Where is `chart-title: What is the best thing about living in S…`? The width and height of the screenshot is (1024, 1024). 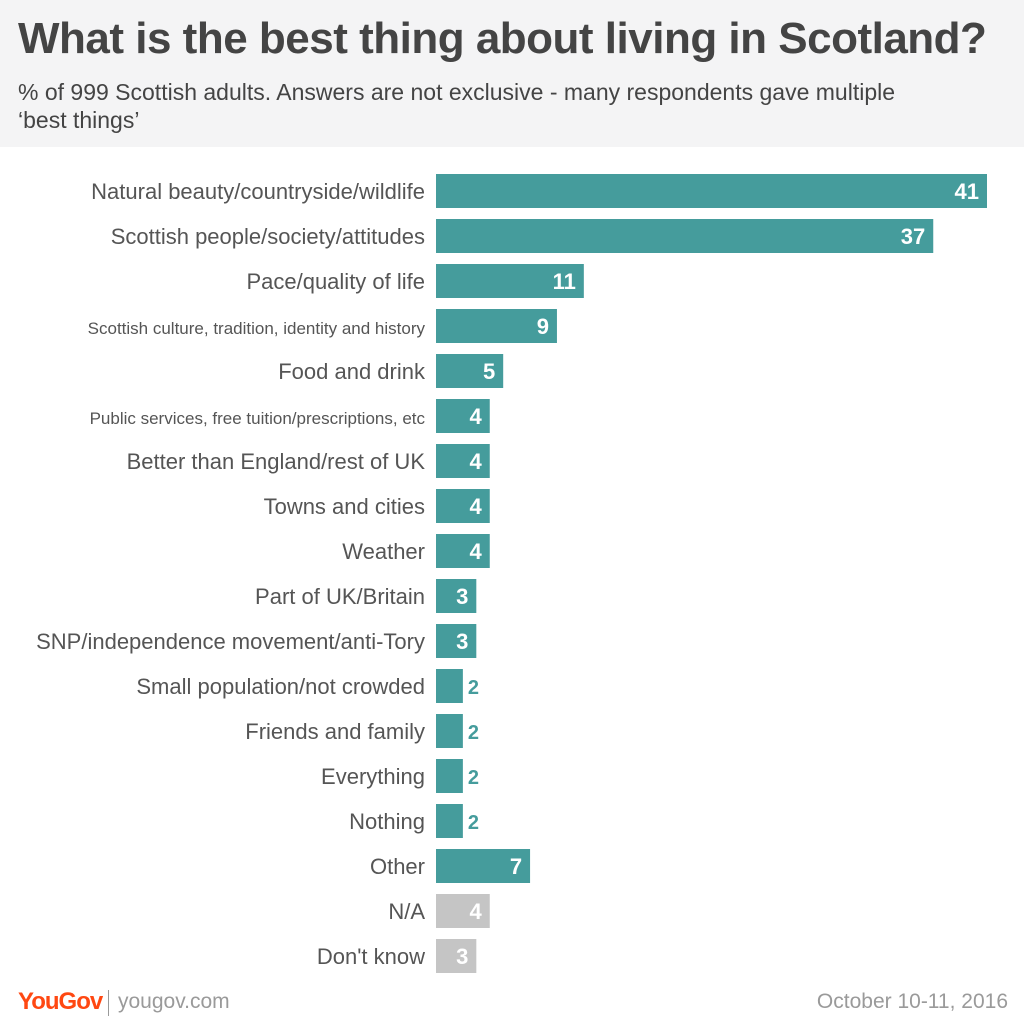
chart-title: What is the best thing about living in S… is located at coordinates (502, 38).